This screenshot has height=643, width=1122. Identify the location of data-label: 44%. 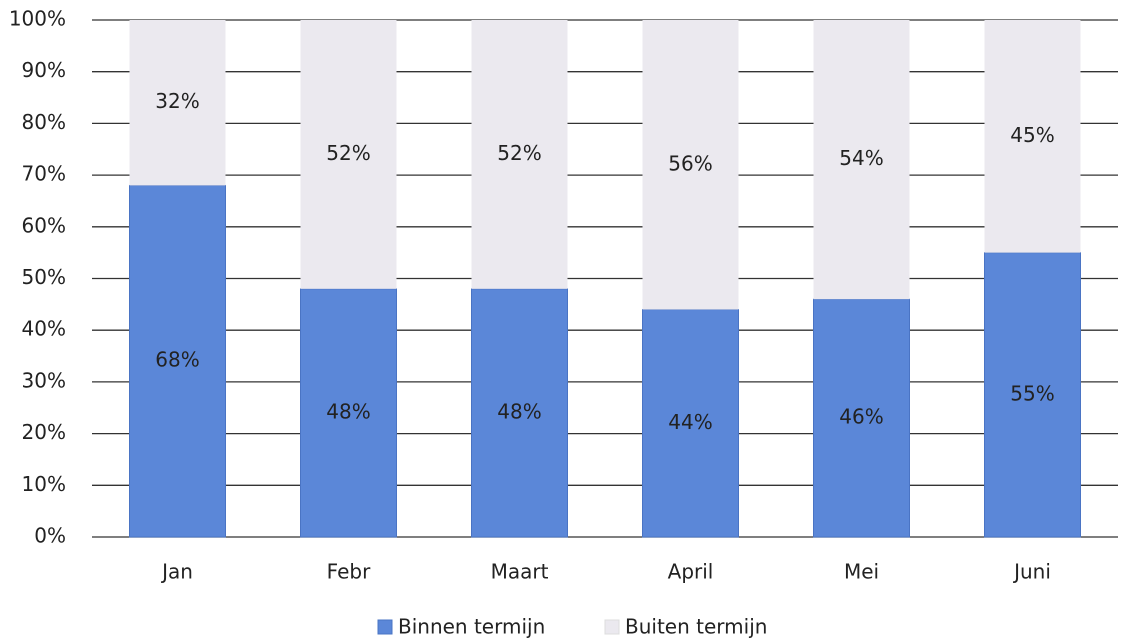
(690, 422).